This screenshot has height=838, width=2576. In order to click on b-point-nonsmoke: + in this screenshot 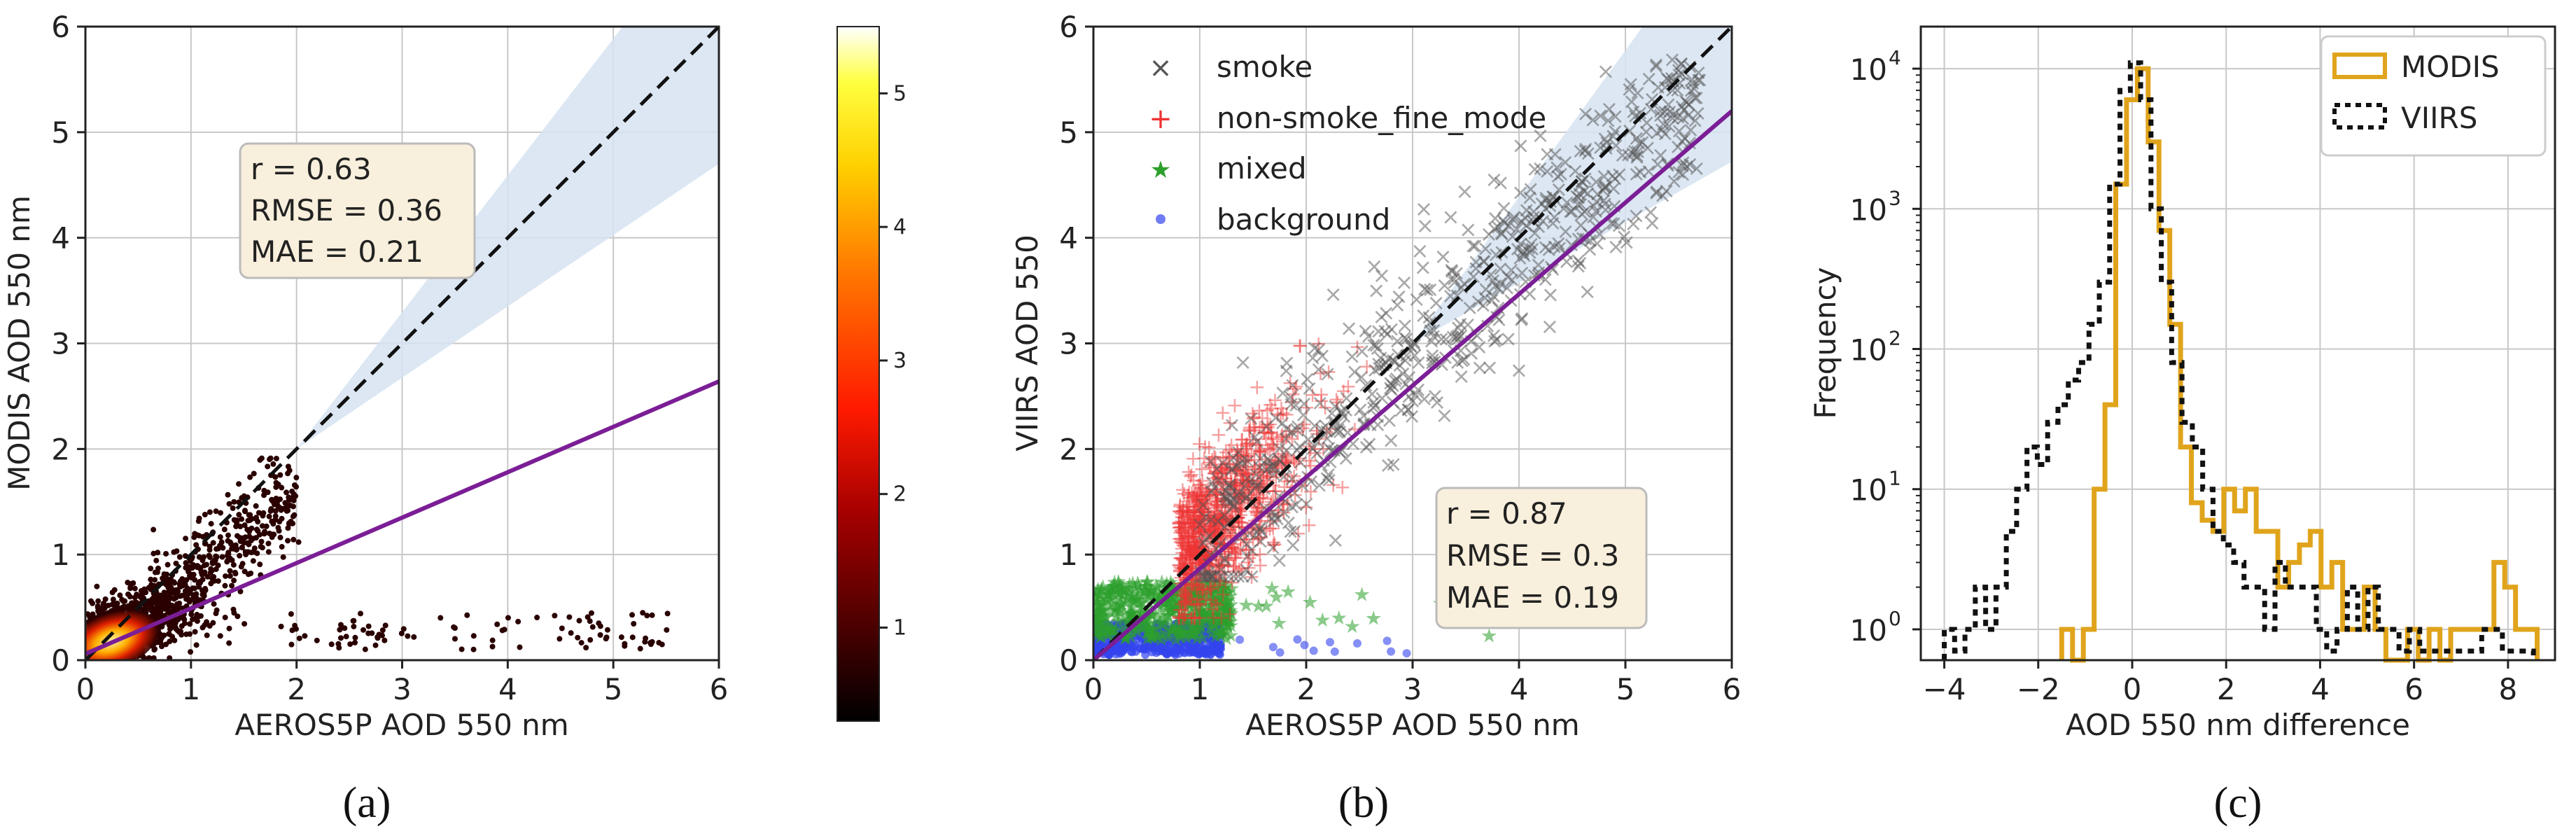, I will do `click(1221, 618)`.